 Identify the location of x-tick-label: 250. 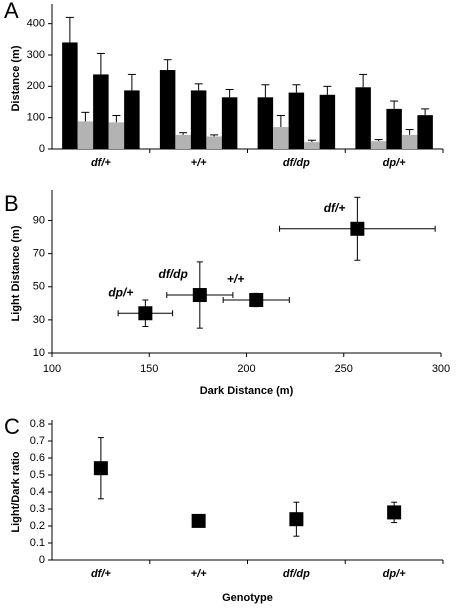
(344, 369).